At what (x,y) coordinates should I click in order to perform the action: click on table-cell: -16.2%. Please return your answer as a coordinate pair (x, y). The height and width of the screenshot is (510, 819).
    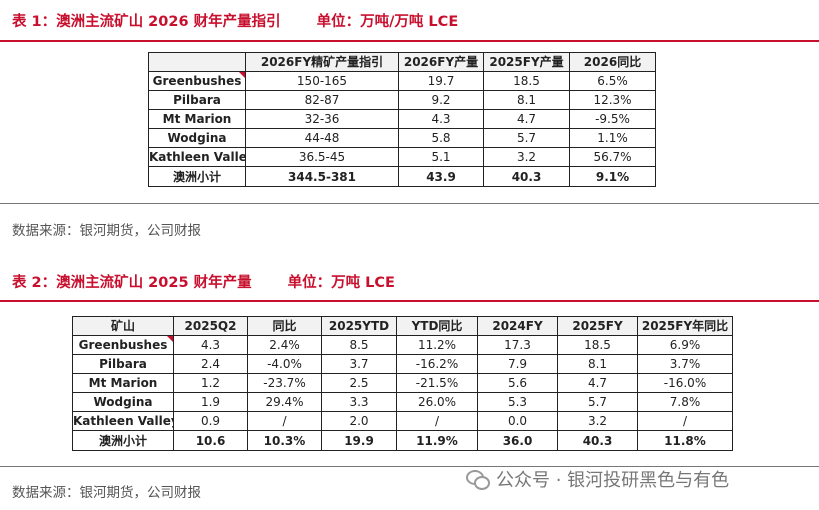
    Looking at the image, I should click on (437, 364).